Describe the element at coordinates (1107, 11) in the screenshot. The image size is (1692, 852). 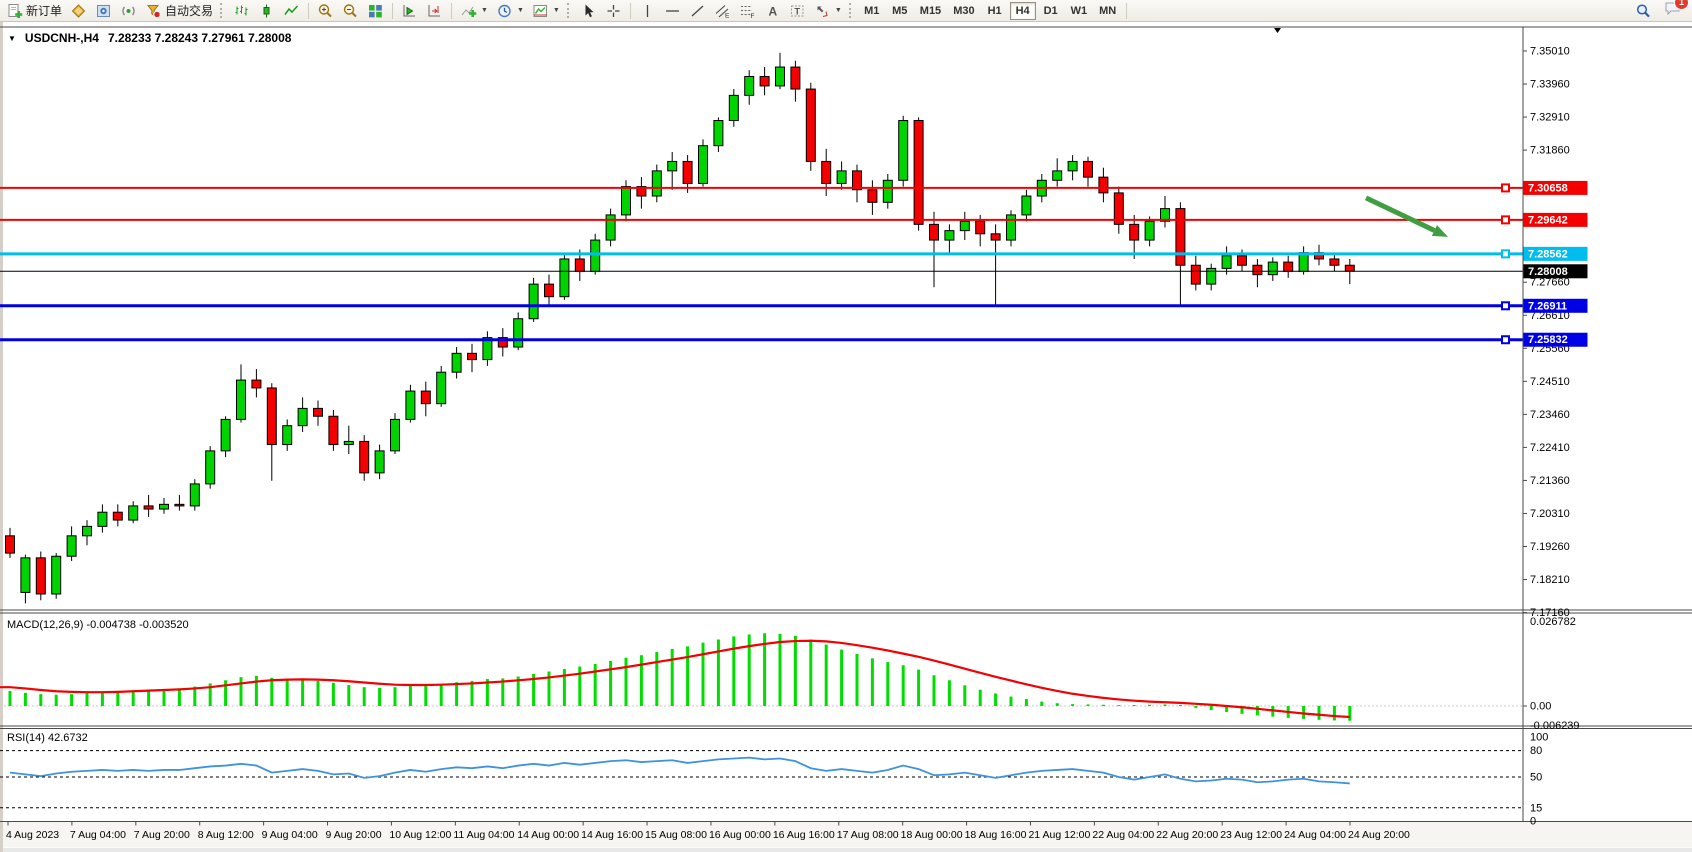
I see `timeframe-button-MN: MN` at that location.